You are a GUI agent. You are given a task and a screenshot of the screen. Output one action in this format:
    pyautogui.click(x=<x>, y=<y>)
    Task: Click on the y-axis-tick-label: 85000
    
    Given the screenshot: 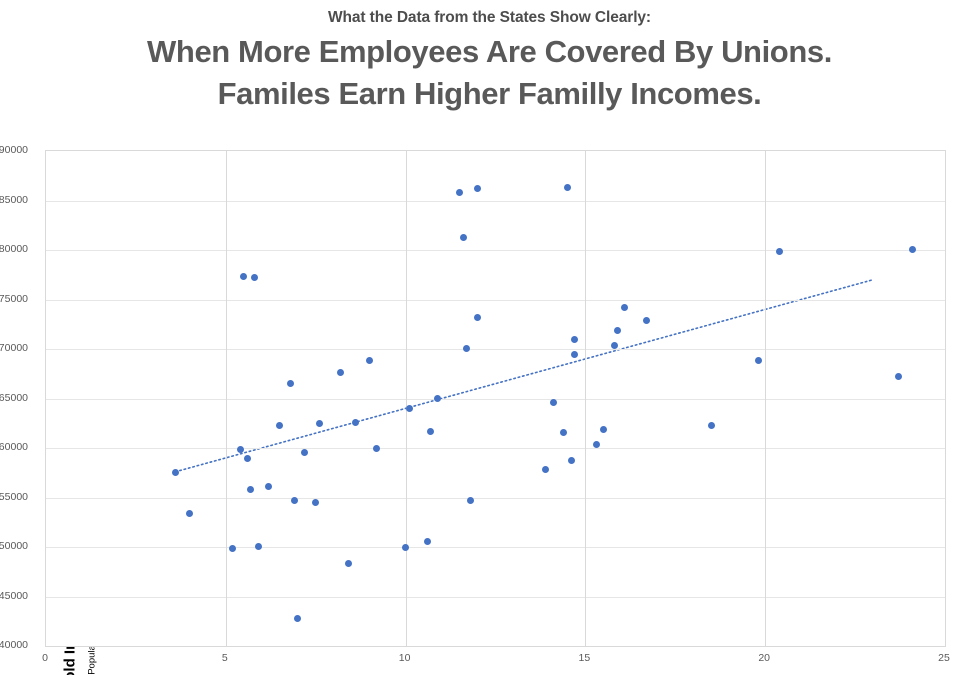 What is the action you would take?
    pyautogui.click(x=14, y=199)
    